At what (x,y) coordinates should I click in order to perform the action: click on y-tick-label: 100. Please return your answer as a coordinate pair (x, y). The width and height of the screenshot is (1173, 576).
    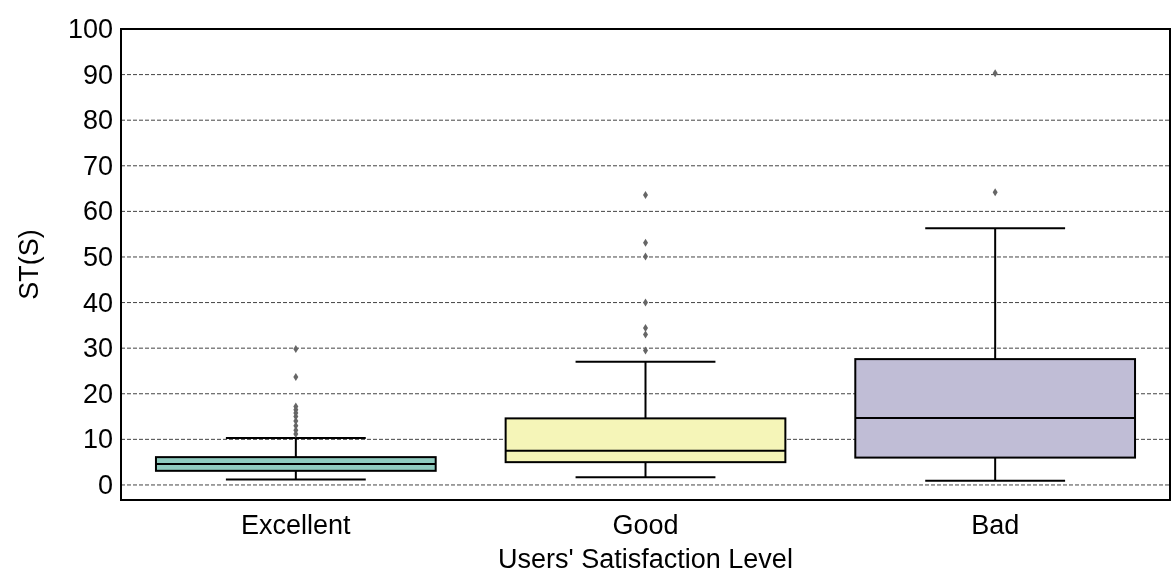
    Looking at the image, I should click on (90, 29).